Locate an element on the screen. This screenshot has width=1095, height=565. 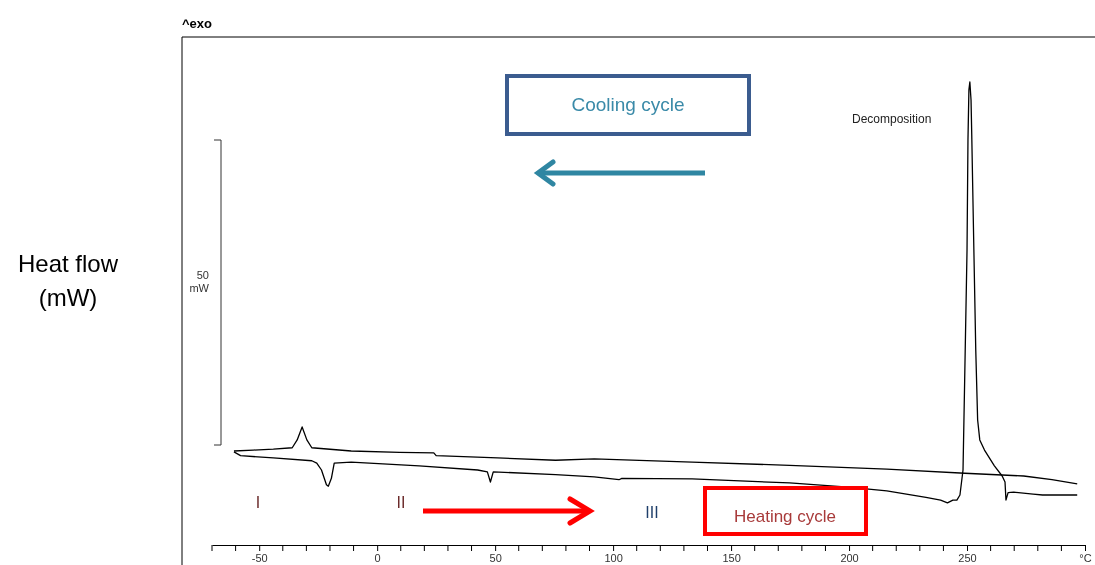
text: 50 mW is located at coordinates (199, 281).